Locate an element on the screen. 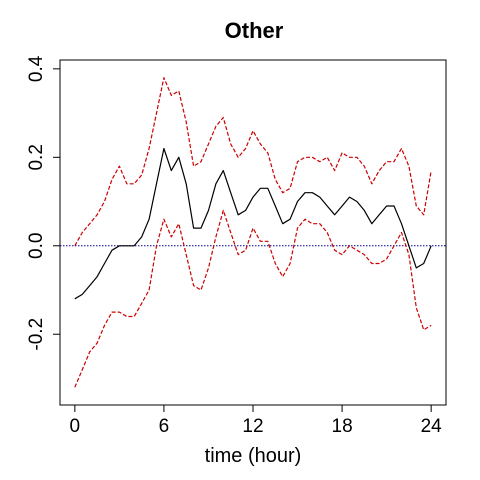 Image resolution: width=480 pixels, height=480 pixels. y-axis: -0.2 0.0 0.2 0.4 is located at coordinates (43, 203).